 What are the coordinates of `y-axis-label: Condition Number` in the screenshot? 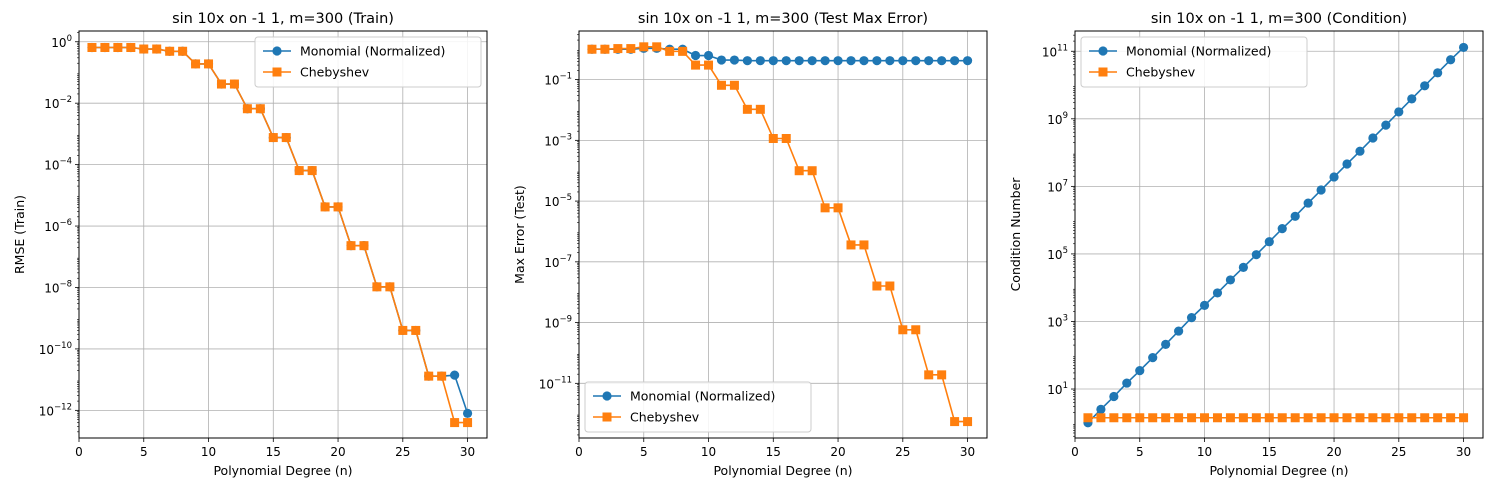 It's located at (1015, 234).